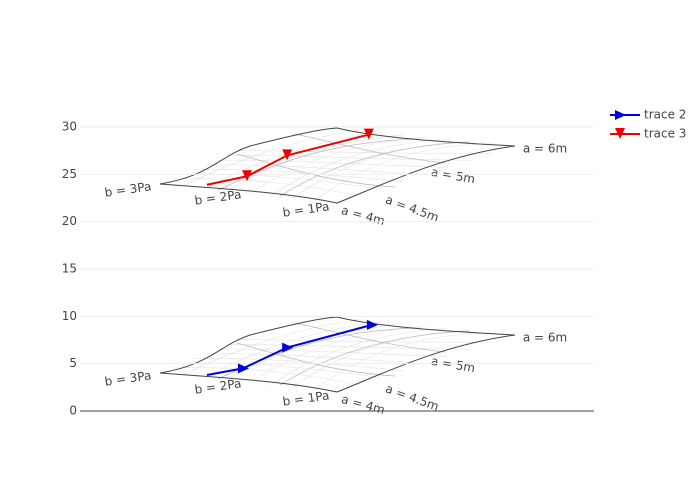 The height and width of the screenshot is (500, 700). Describe the element at coordinates (69, 269) in the screenshot. I see `y-tick-label: 15` at that location.